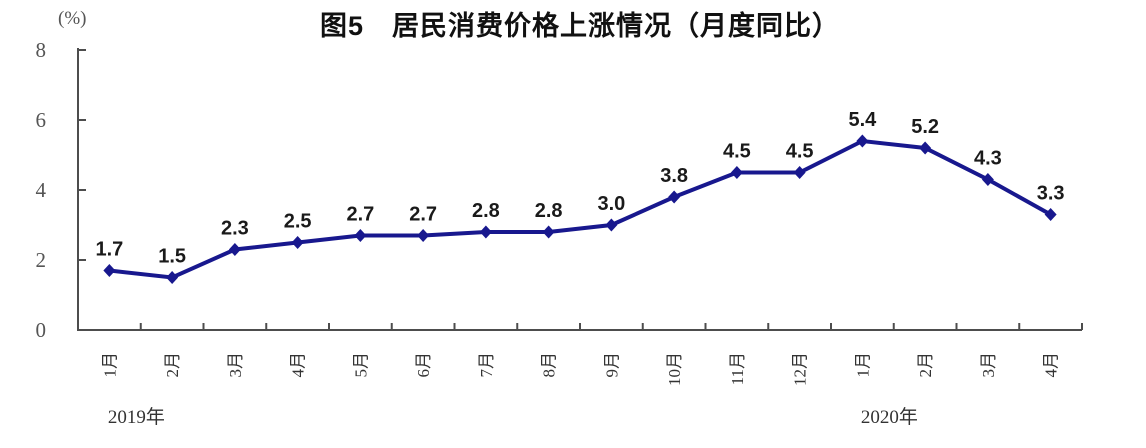 The width and height of the screenshot is (1146, 448). What do you see at coordinates (41, 190) in the screenshot?
I see `y-tick-label: 4` at bounding box center [41, 190].